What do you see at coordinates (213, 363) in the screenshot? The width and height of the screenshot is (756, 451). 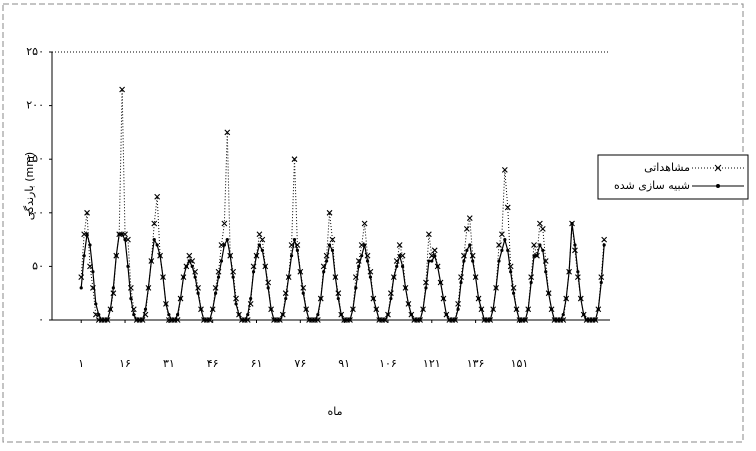 I see `x-tick-label: ۴۶` at bounding box center [213, 363].